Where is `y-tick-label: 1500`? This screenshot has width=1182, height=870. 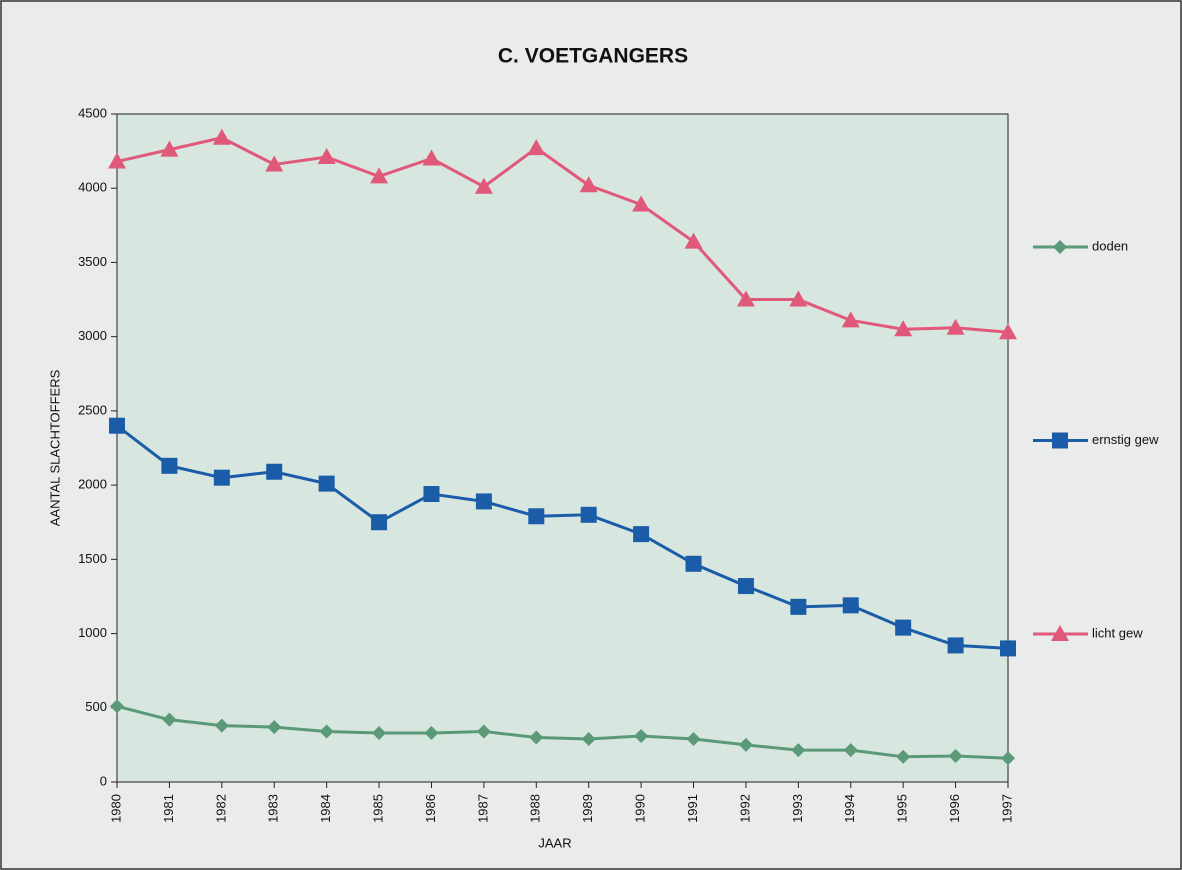
y-tick-label: 1500 is located at coordinates (92, 558).